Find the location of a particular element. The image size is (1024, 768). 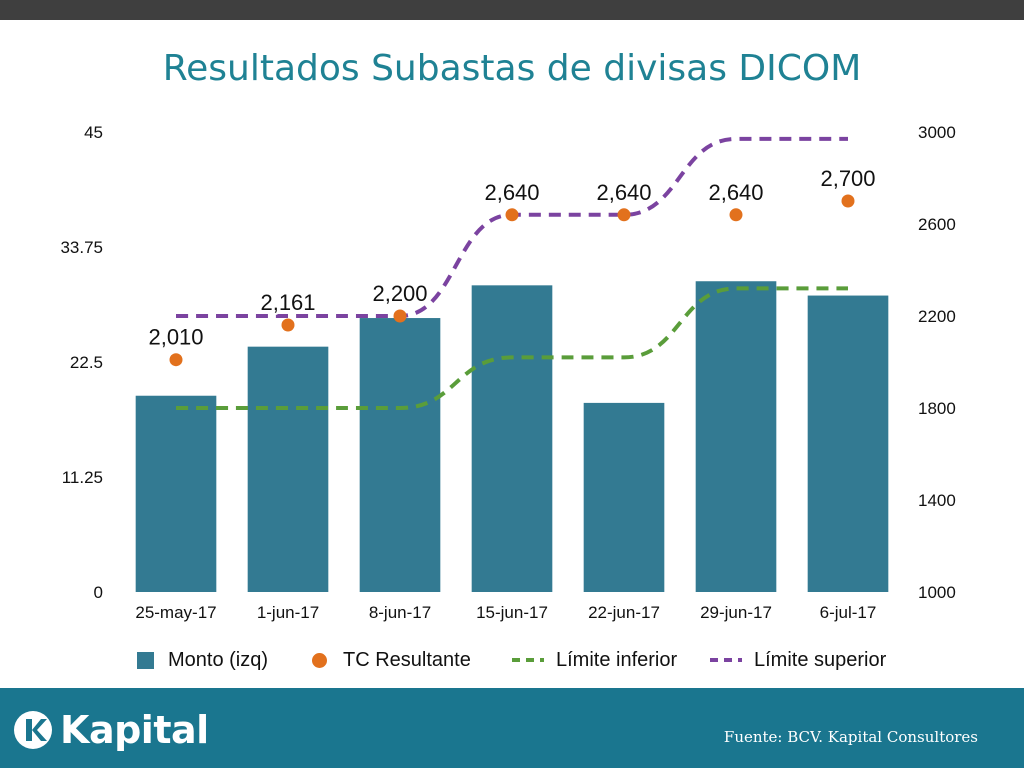

line-limite-inferior is located at coordinates (512, 348).